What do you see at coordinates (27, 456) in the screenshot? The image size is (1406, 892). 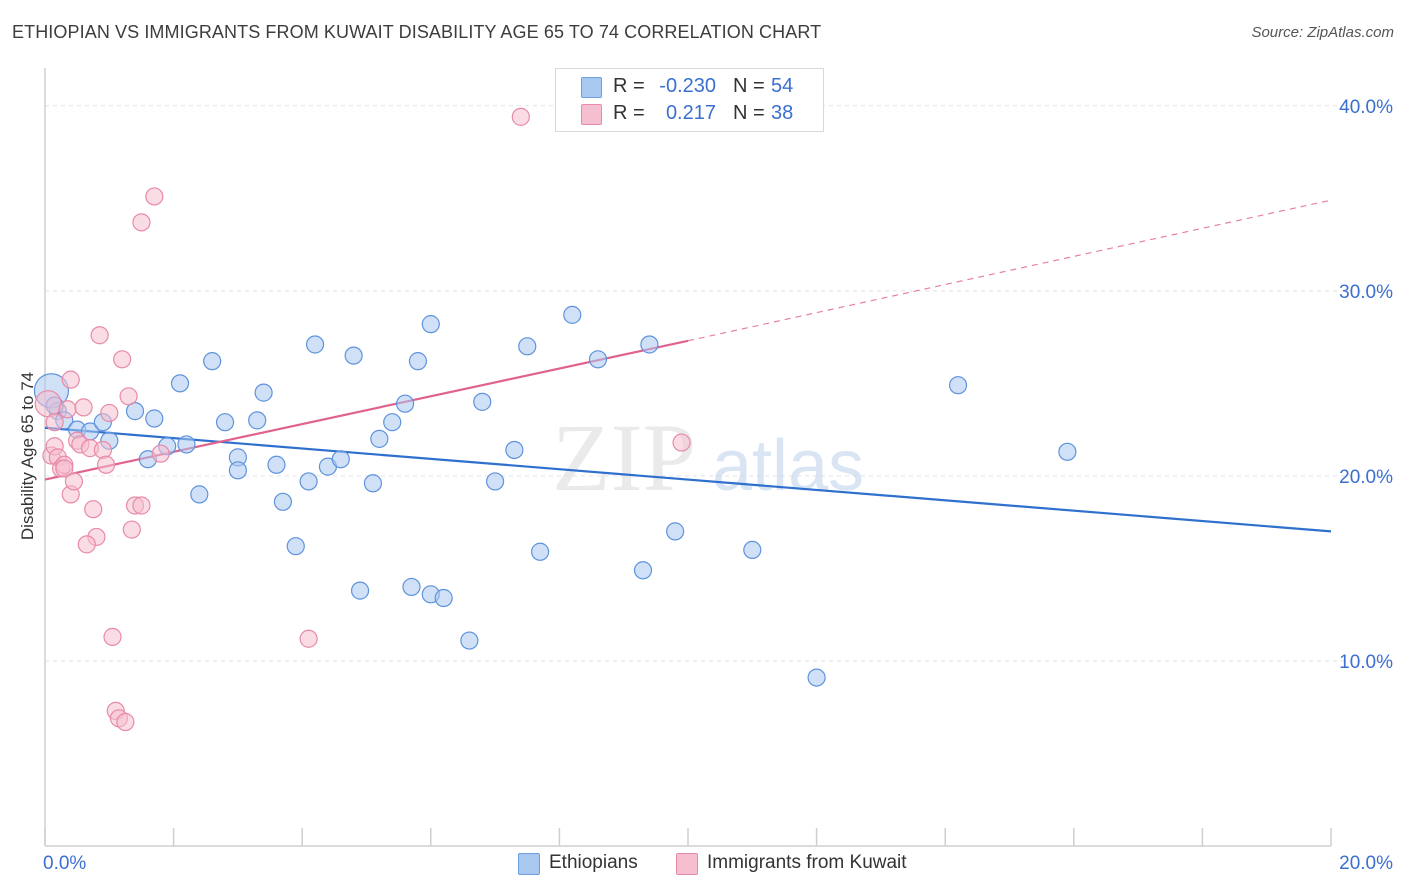 I see `y-axis-label: Disability Age 65 to 74` at bounding box center [27, 456].